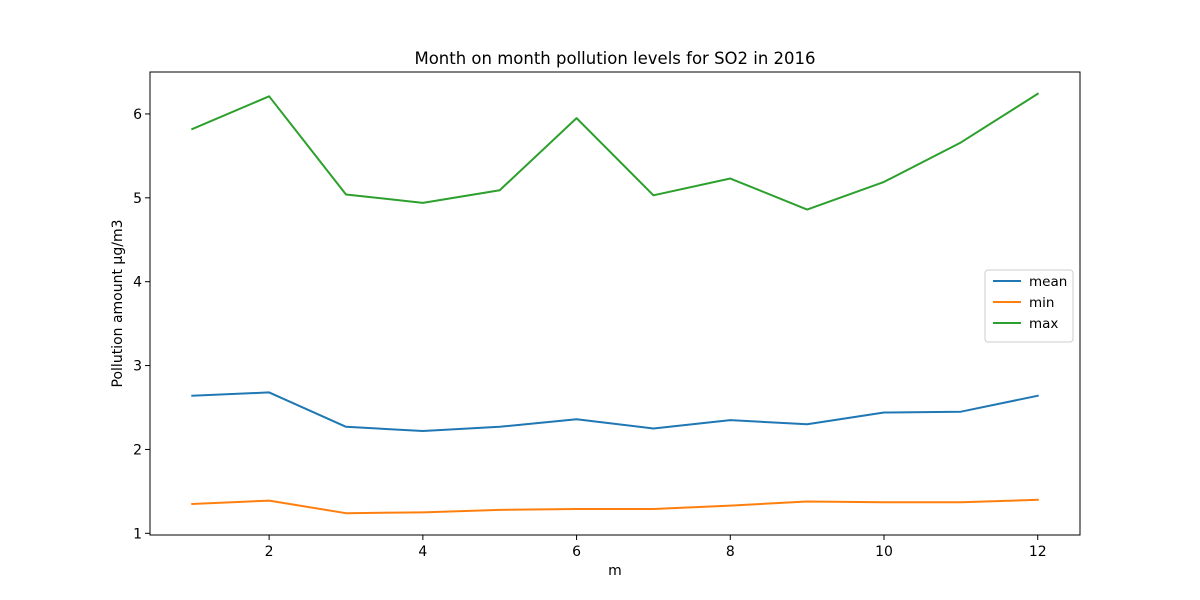  I want to click on x-axis-title: m, so click(615, 571).